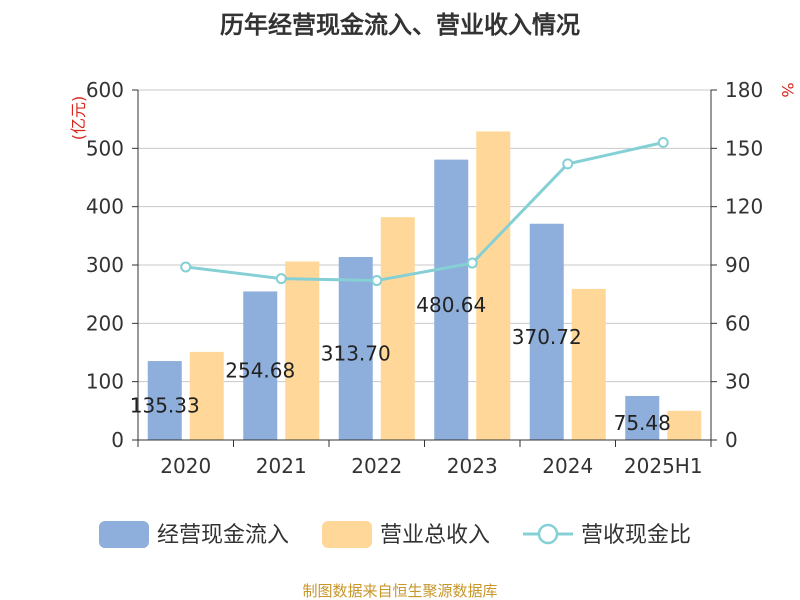  Describe the element at coordinates (376, 466) in the screenshot. I see `x-tick-label: 2022` at that location.